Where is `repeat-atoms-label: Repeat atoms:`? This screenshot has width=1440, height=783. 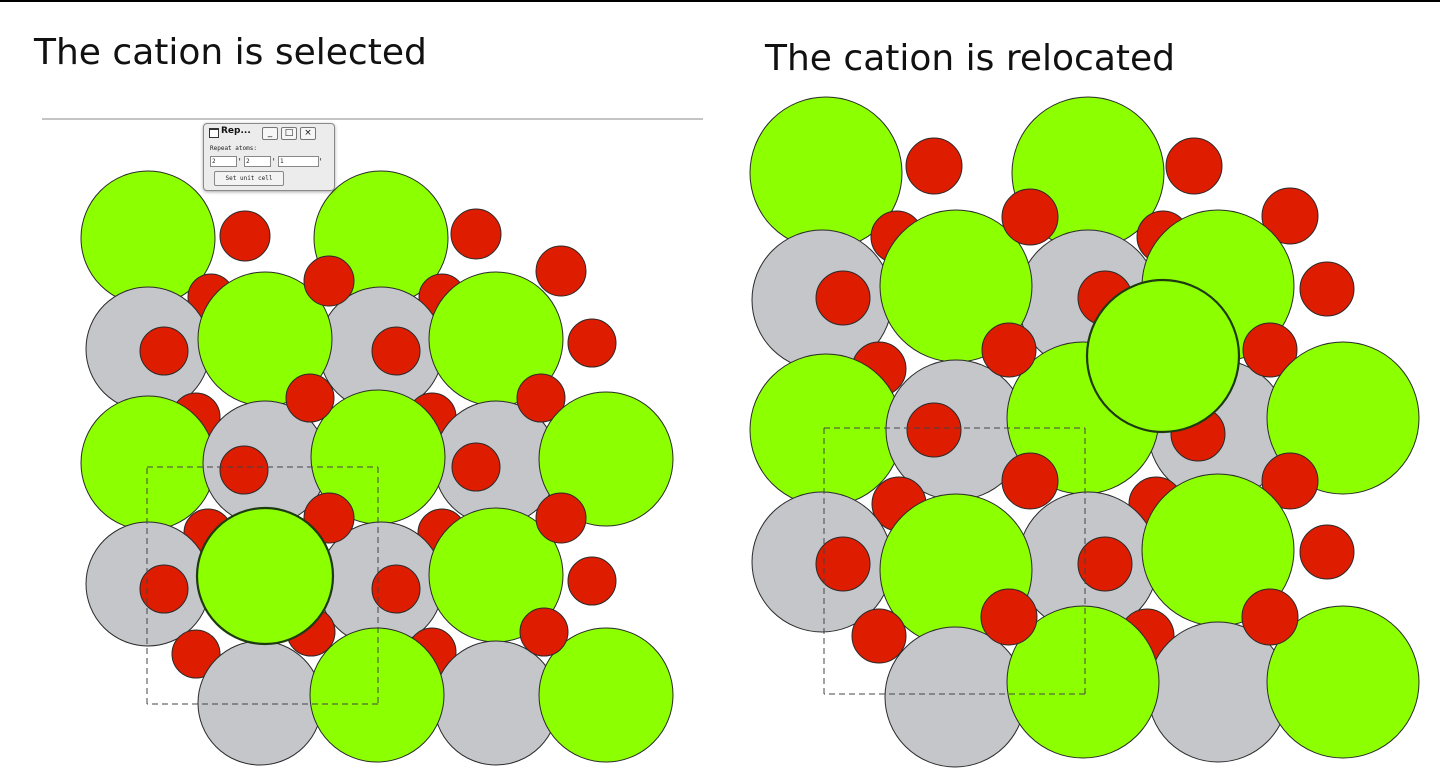
repeat-atoms-label: Repeat atoms: is located at coordinates (233, 148).